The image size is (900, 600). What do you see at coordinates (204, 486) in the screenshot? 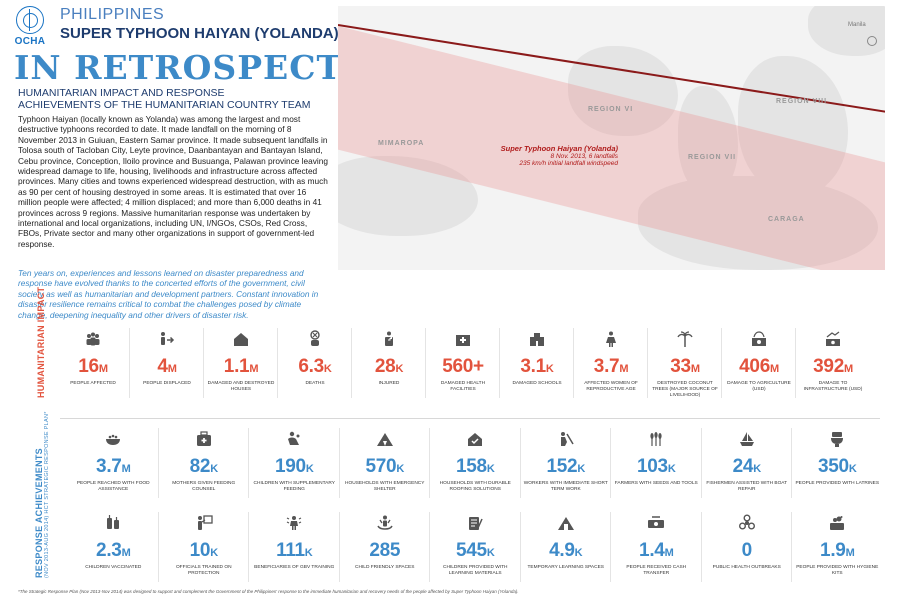
I see `stat-label: MOTHERS GIVEN FEEDING COUNSEL` at bounding box center [204, 486].